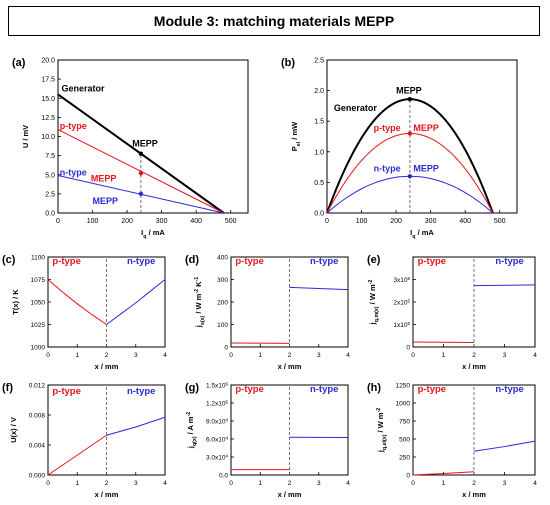 This screenshot has height=505, width=550. I want to click on y-tick-label: 1025, so click(38, 325).